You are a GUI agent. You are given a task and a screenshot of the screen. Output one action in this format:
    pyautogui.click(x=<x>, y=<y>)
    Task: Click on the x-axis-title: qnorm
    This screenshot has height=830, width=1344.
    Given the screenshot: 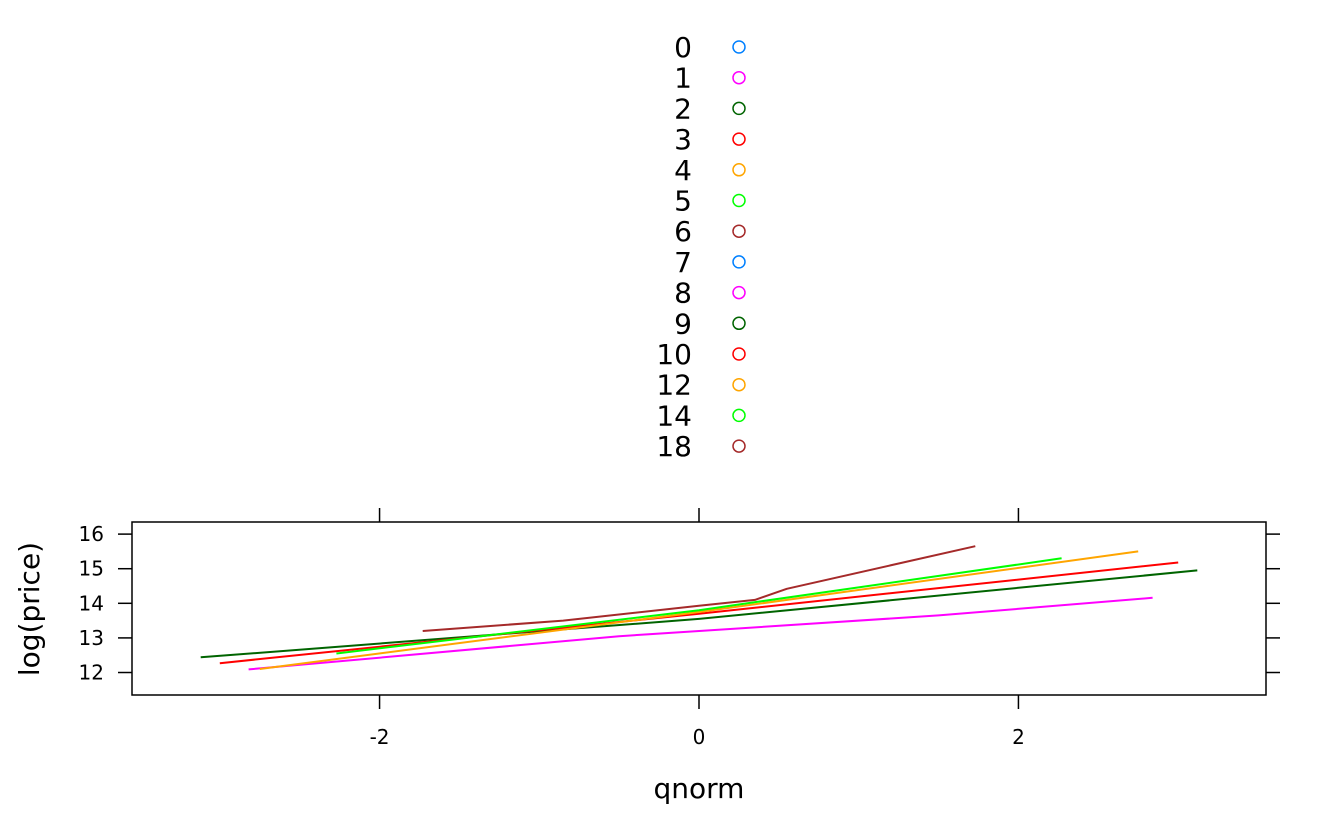 What is the action you would take?
    pyautogui.click(x=699, y=788)
    